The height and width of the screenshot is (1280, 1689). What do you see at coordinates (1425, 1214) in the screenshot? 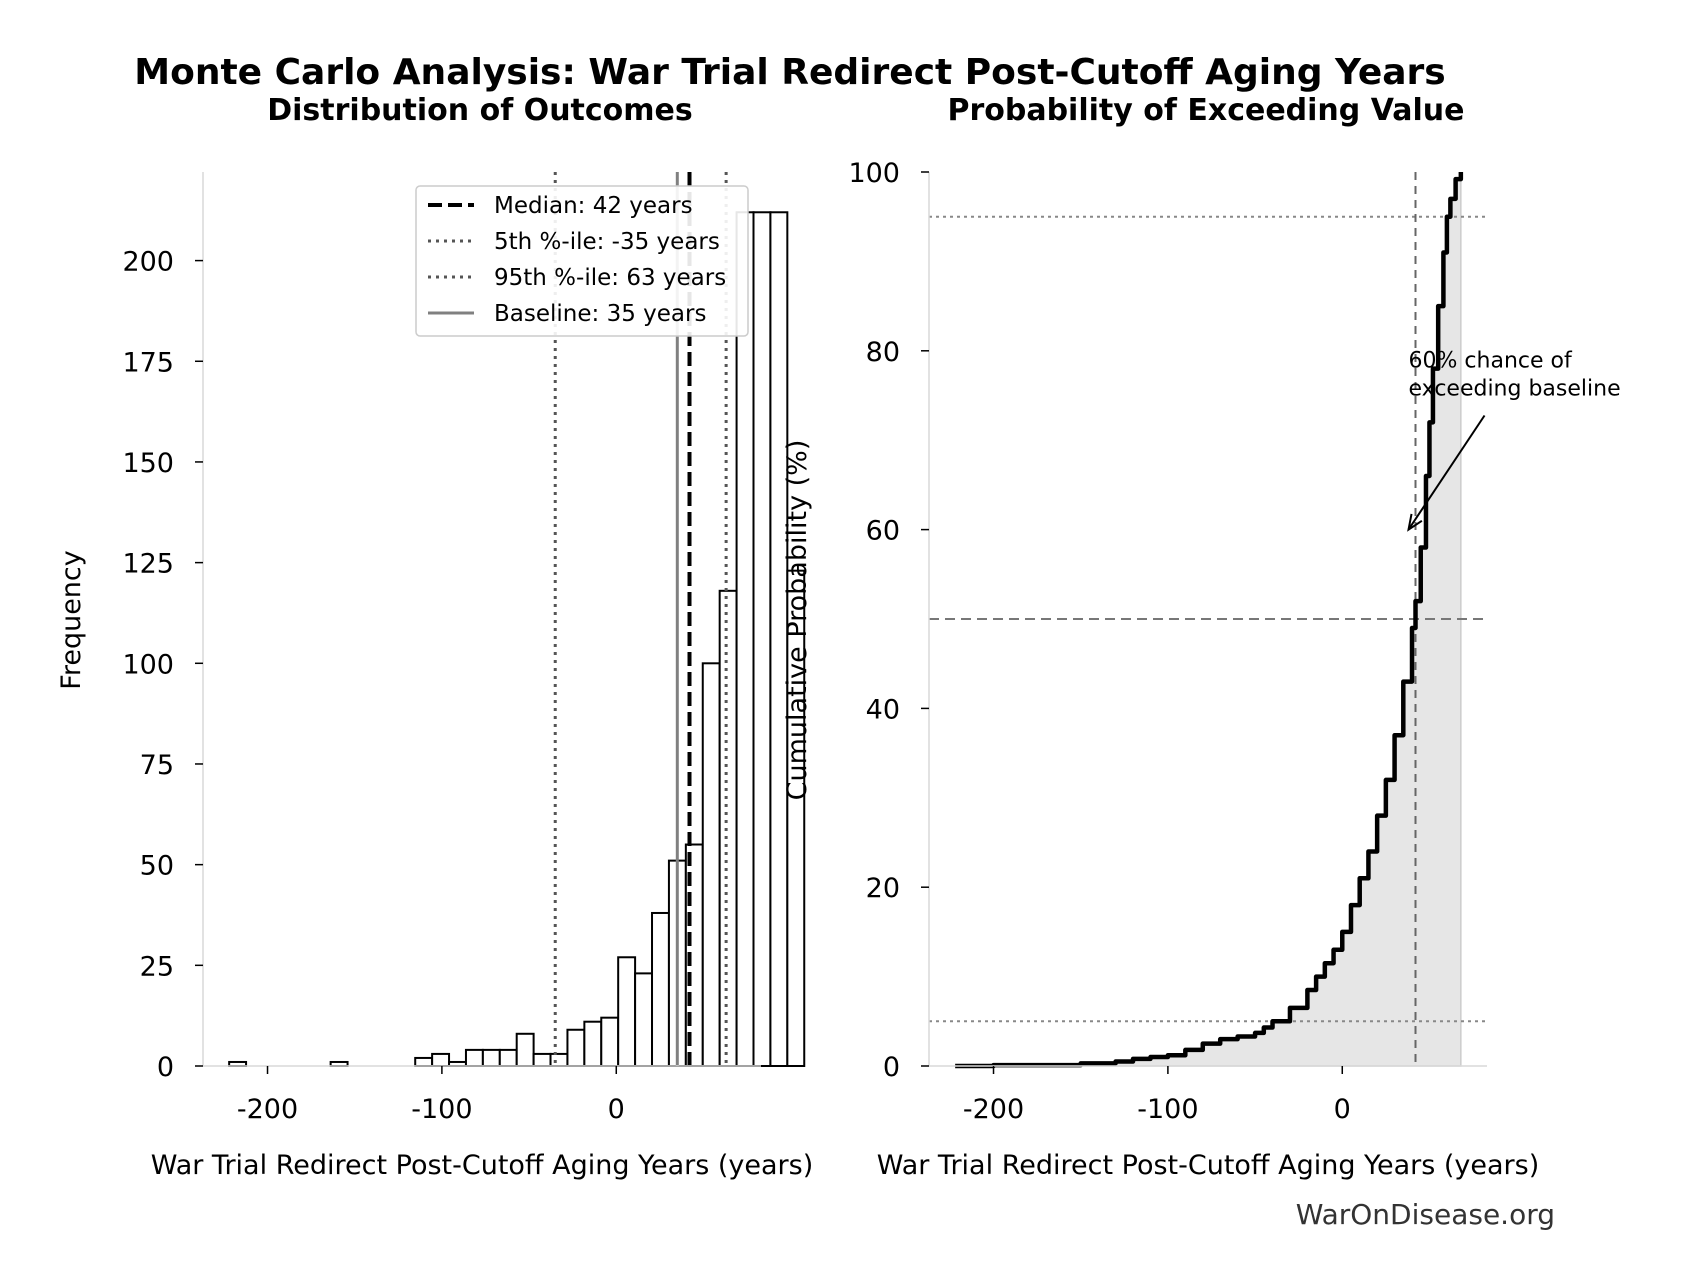
I see `watermark: WarOnDisease.org` at bounding box center [1425, 1214].